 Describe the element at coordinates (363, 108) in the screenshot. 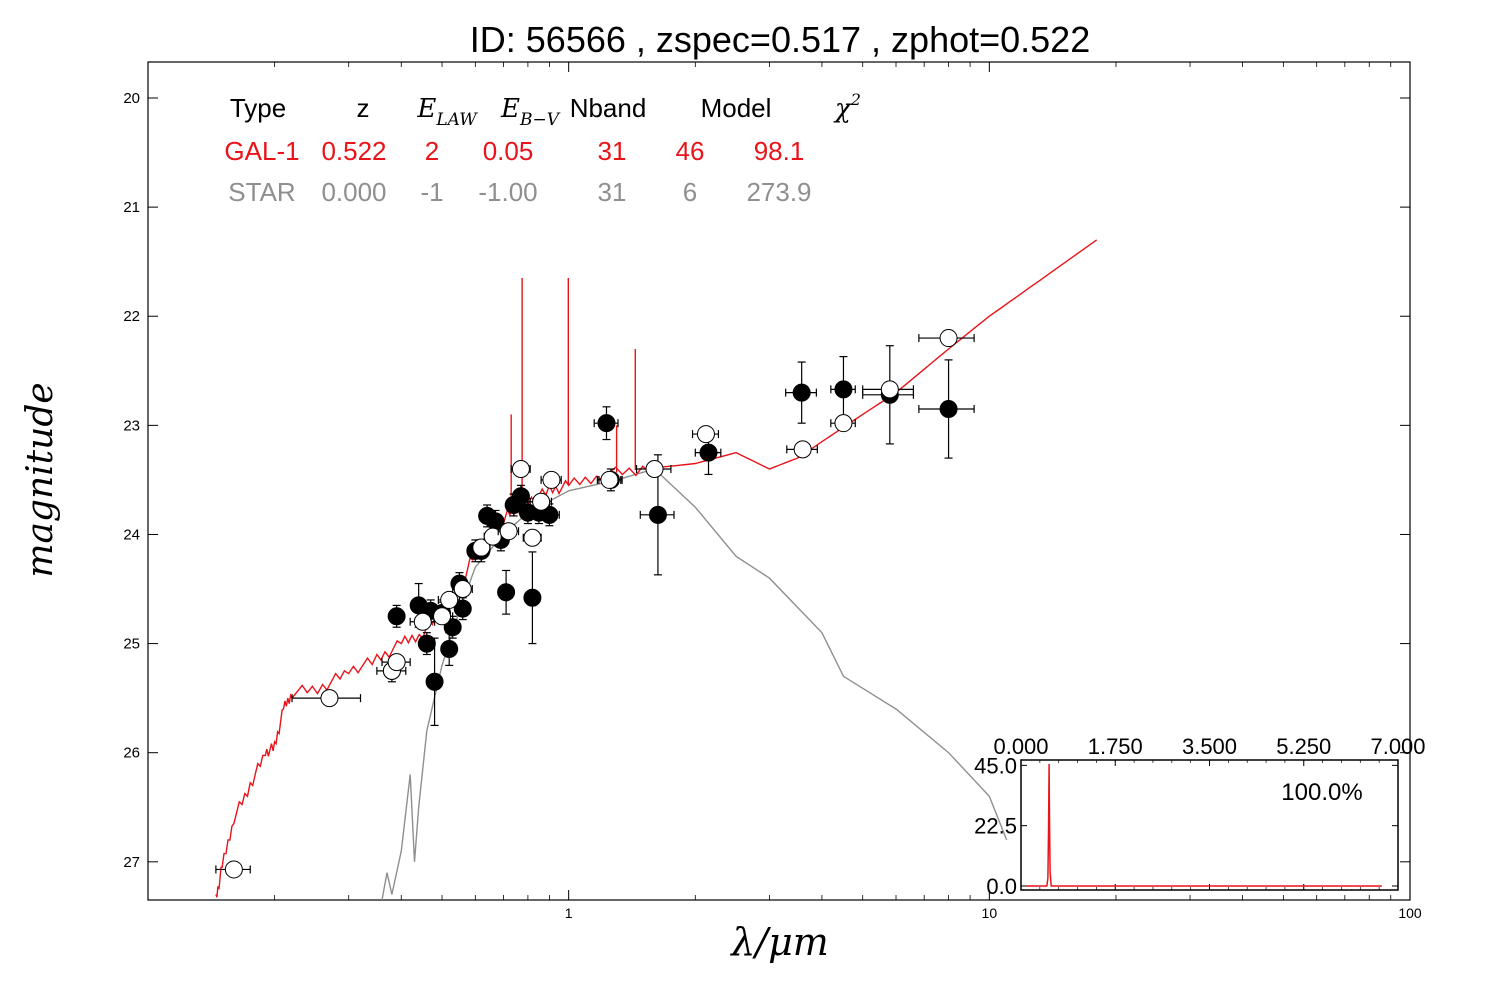

I see `table-header-z: z` at that location.